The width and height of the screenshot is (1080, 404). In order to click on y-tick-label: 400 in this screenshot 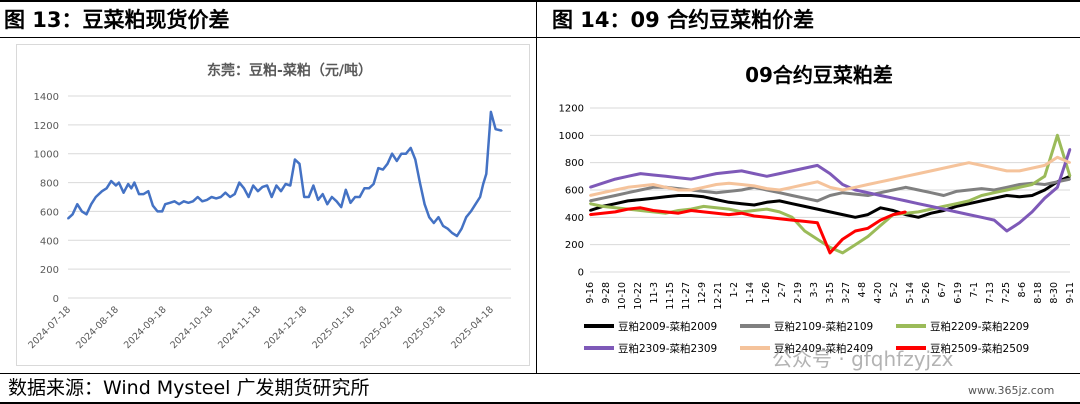, I will do `click(49, 241)`.